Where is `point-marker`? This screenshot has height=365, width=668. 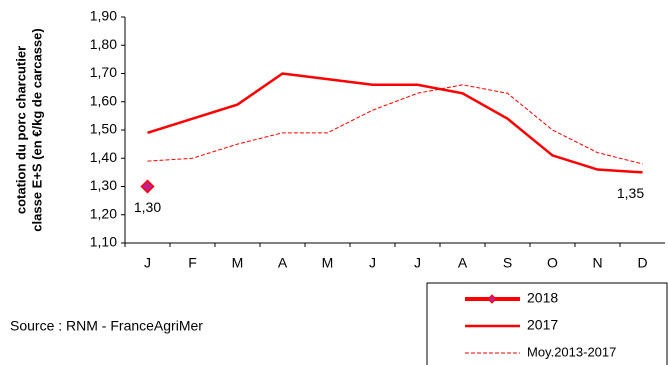
point-marker is located at coordinates (147, 186).